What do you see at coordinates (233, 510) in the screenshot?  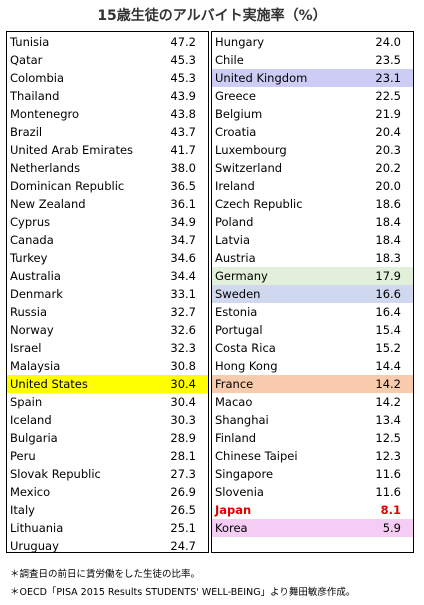 I see `country-label: Japan` at bounding box center [233, 510].